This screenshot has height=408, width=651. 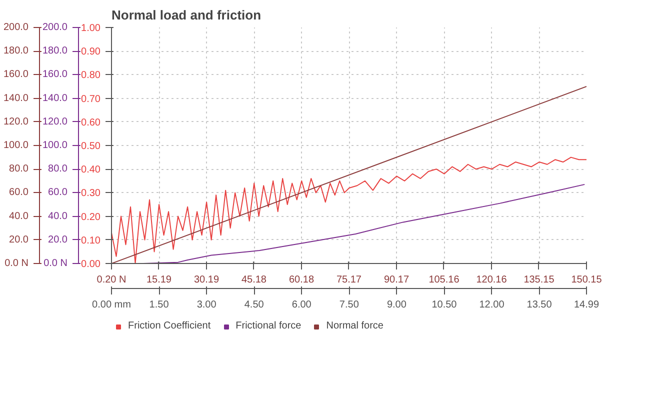 What do you see at coordinates (19, 240) in the screenshot?
I see `y-tick-label: 20.0` at bounding box center [19, 240].